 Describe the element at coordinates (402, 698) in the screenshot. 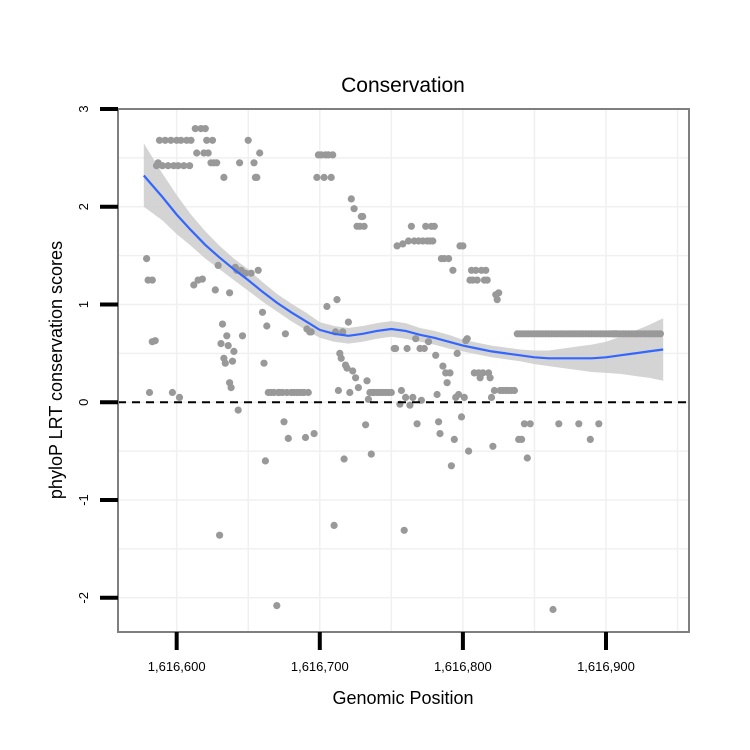

I see `x-axis-title: Genomic Position` at that location.